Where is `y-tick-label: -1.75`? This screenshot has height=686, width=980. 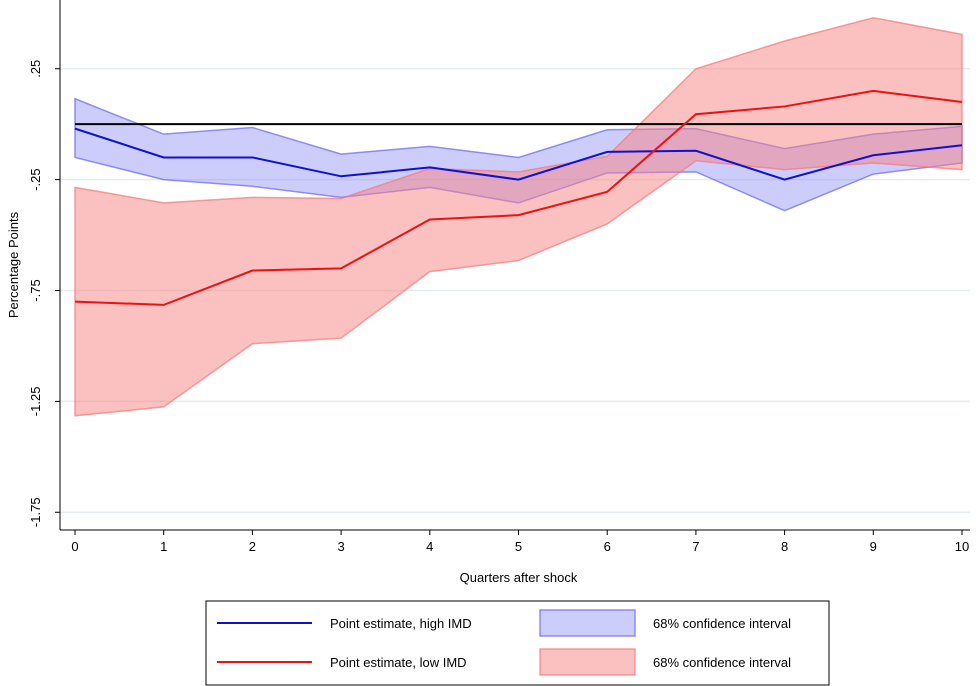 y-tick-label: -1.75 is located at coordinates (35, 512).